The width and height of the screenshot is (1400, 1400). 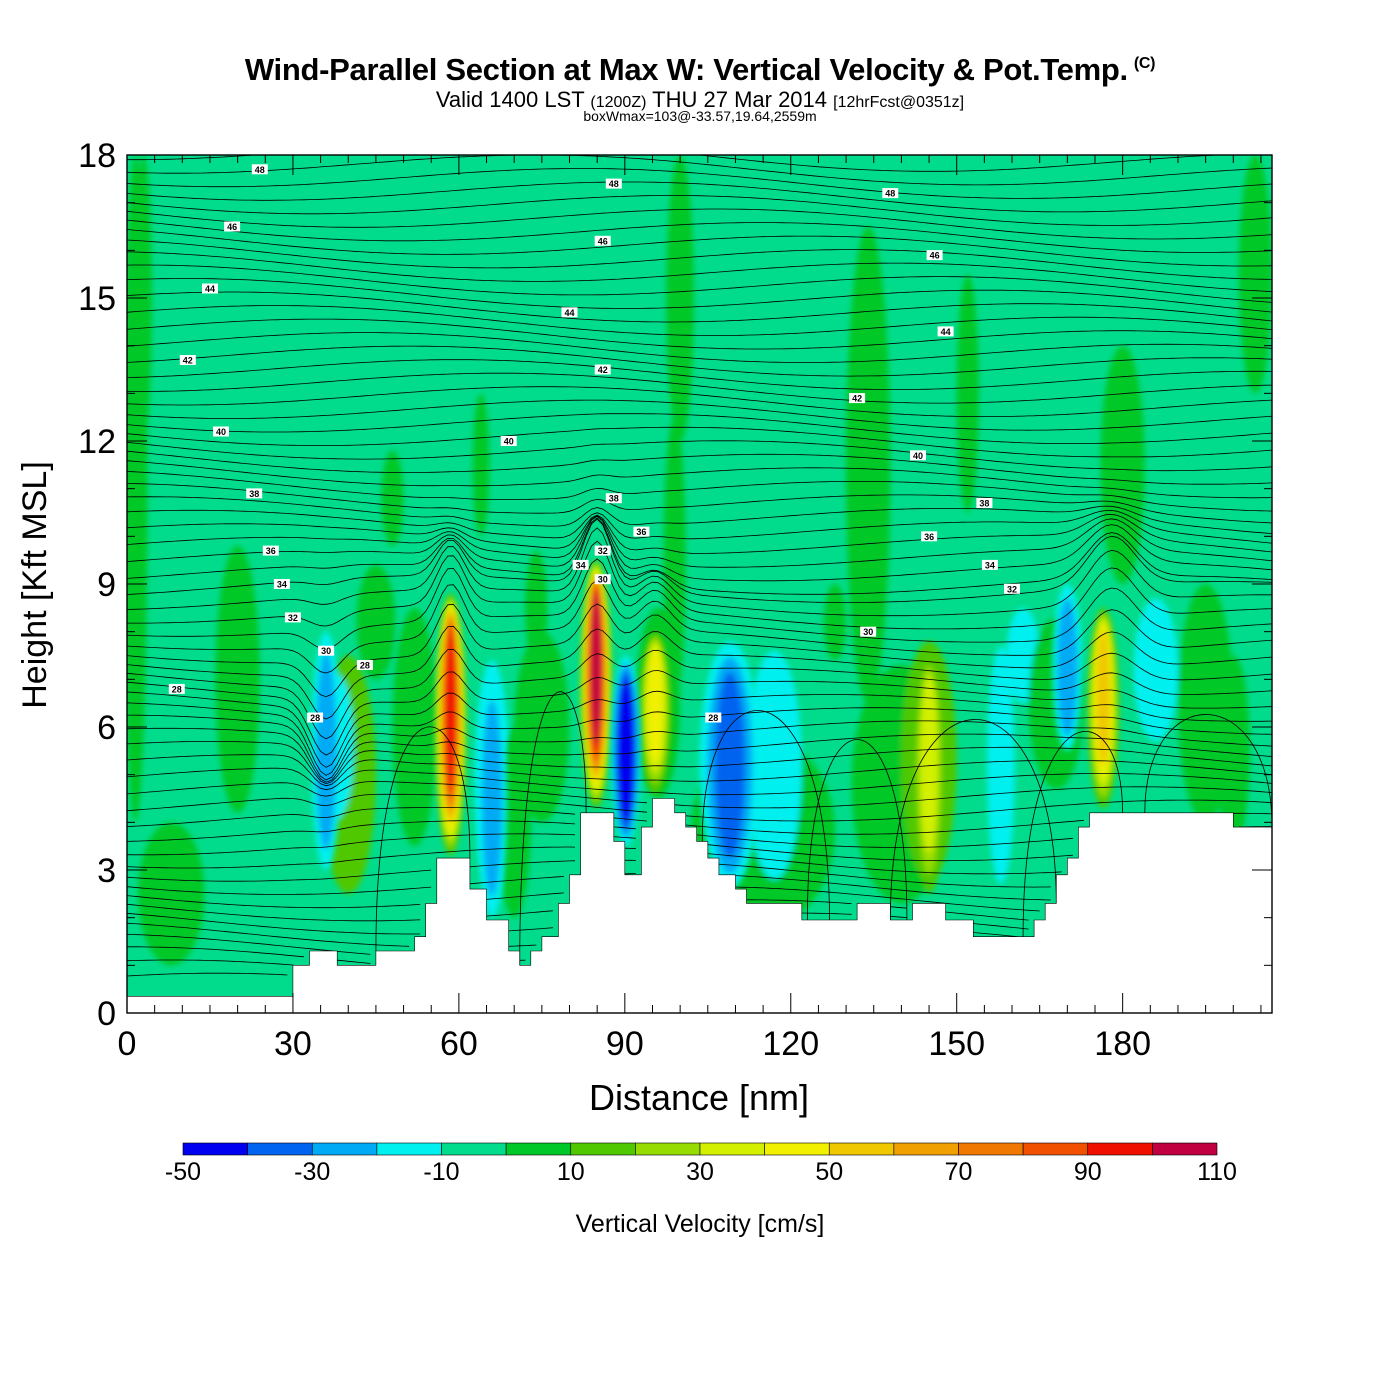 I want to click on forecast-info: [12hrFcst@0351z], so click(x=899, y=102).